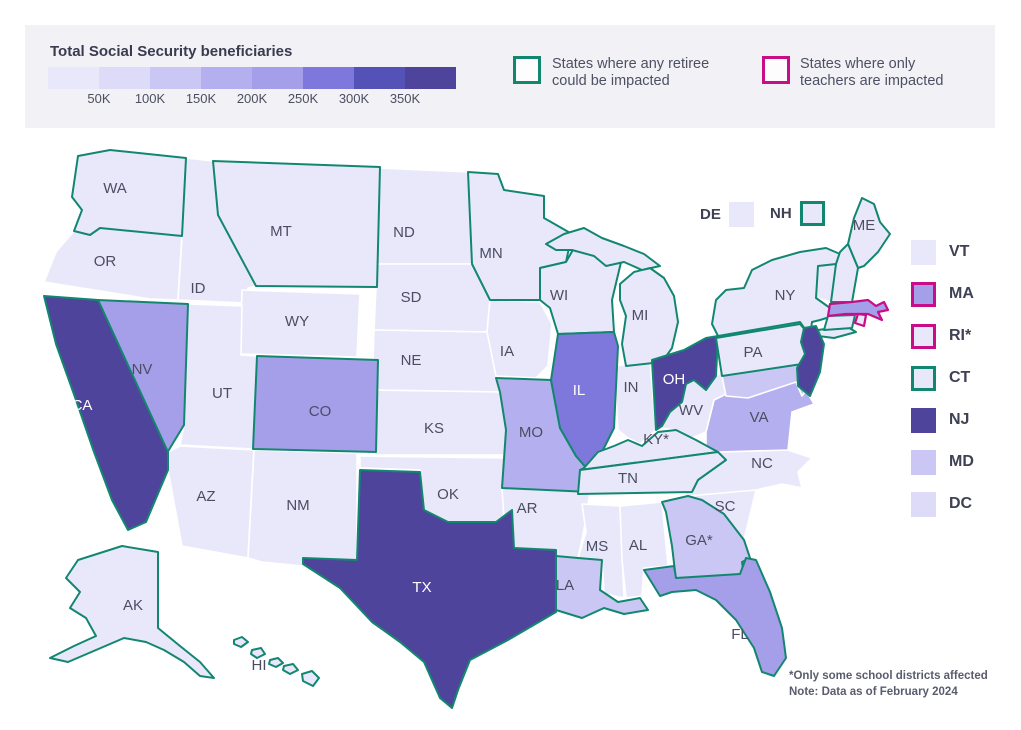 This screenshot has height=730, width=1021. I want to click on side-swatch-MD, so click(923, 462).